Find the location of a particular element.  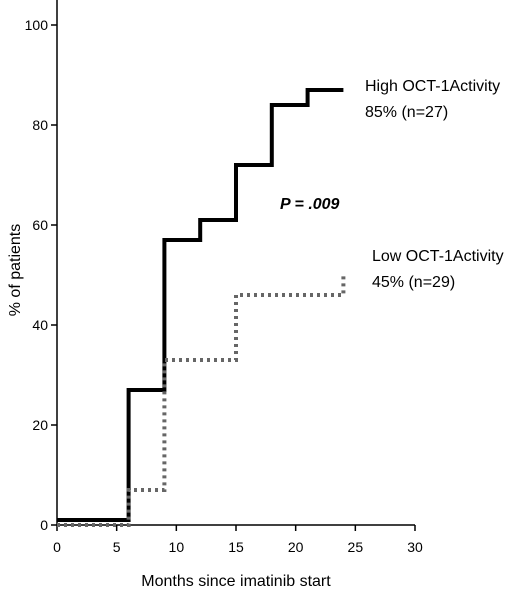

x-tick-label: 5 is located at coordinates (117, 547).